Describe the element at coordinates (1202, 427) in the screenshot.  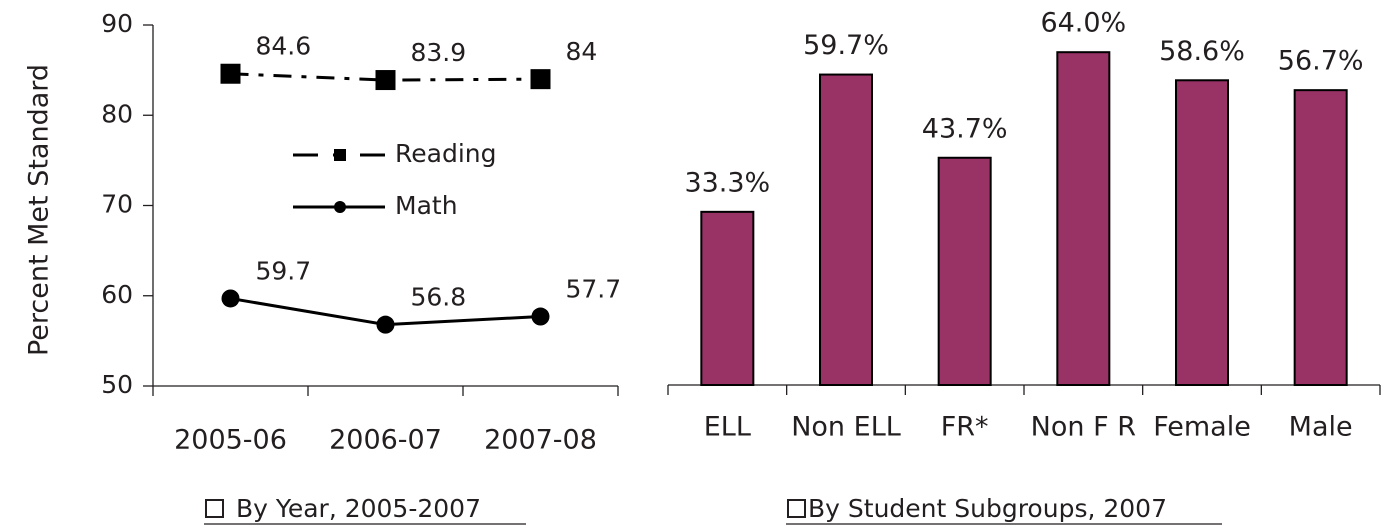
I see `x-tick-label: Female` at that location.